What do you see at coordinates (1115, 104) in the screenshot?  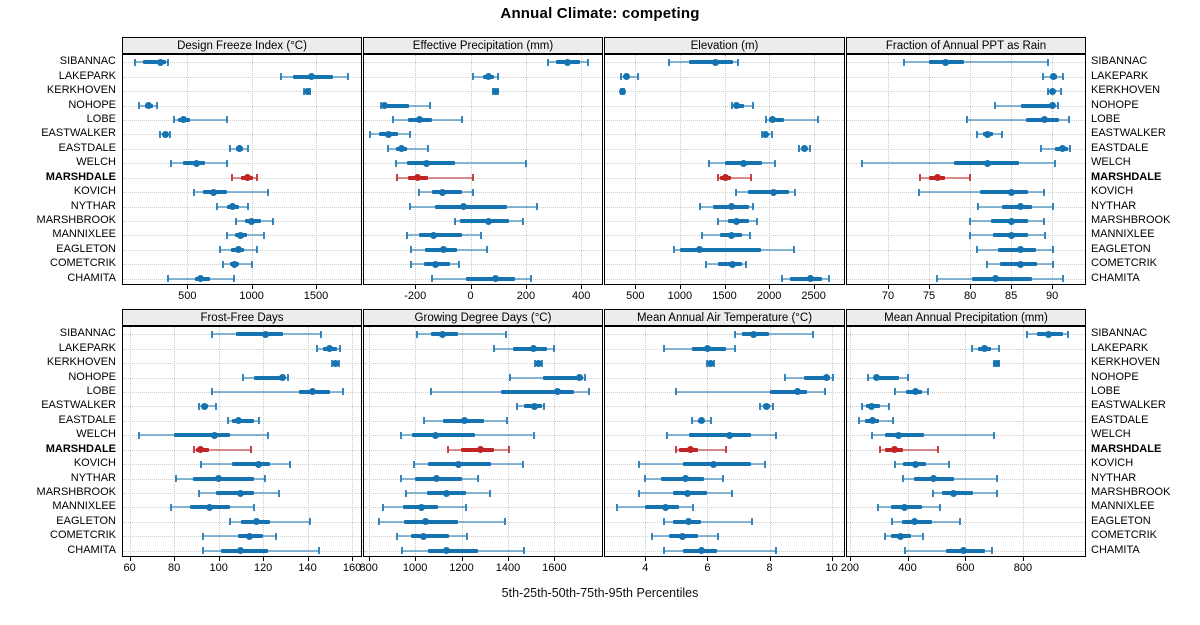 I see `site-label-right: NOHOPE` at bounding box center [1115, 104].